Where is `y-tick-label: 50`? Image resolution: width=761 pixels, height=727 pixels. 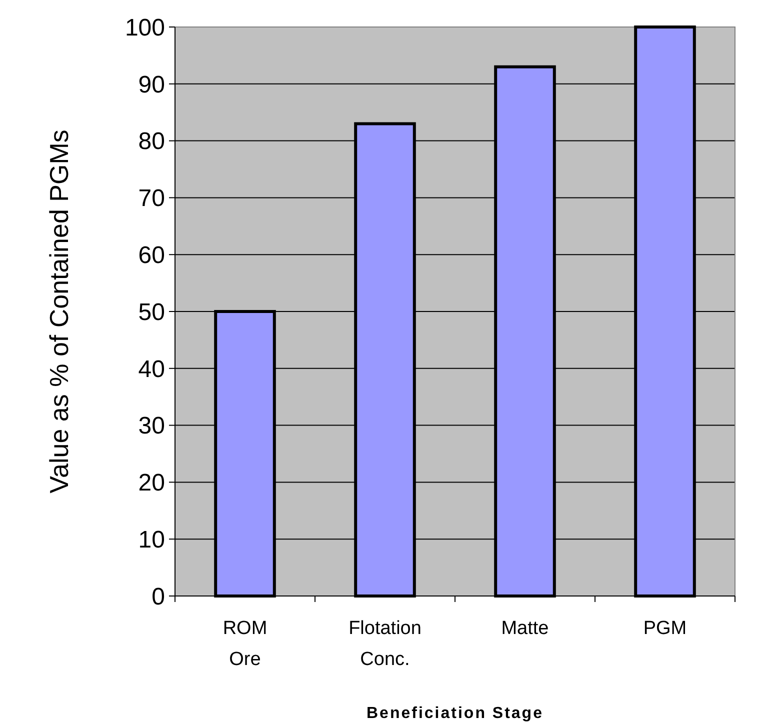
y-tick-label: 50 is located at coordinates (151, 312).